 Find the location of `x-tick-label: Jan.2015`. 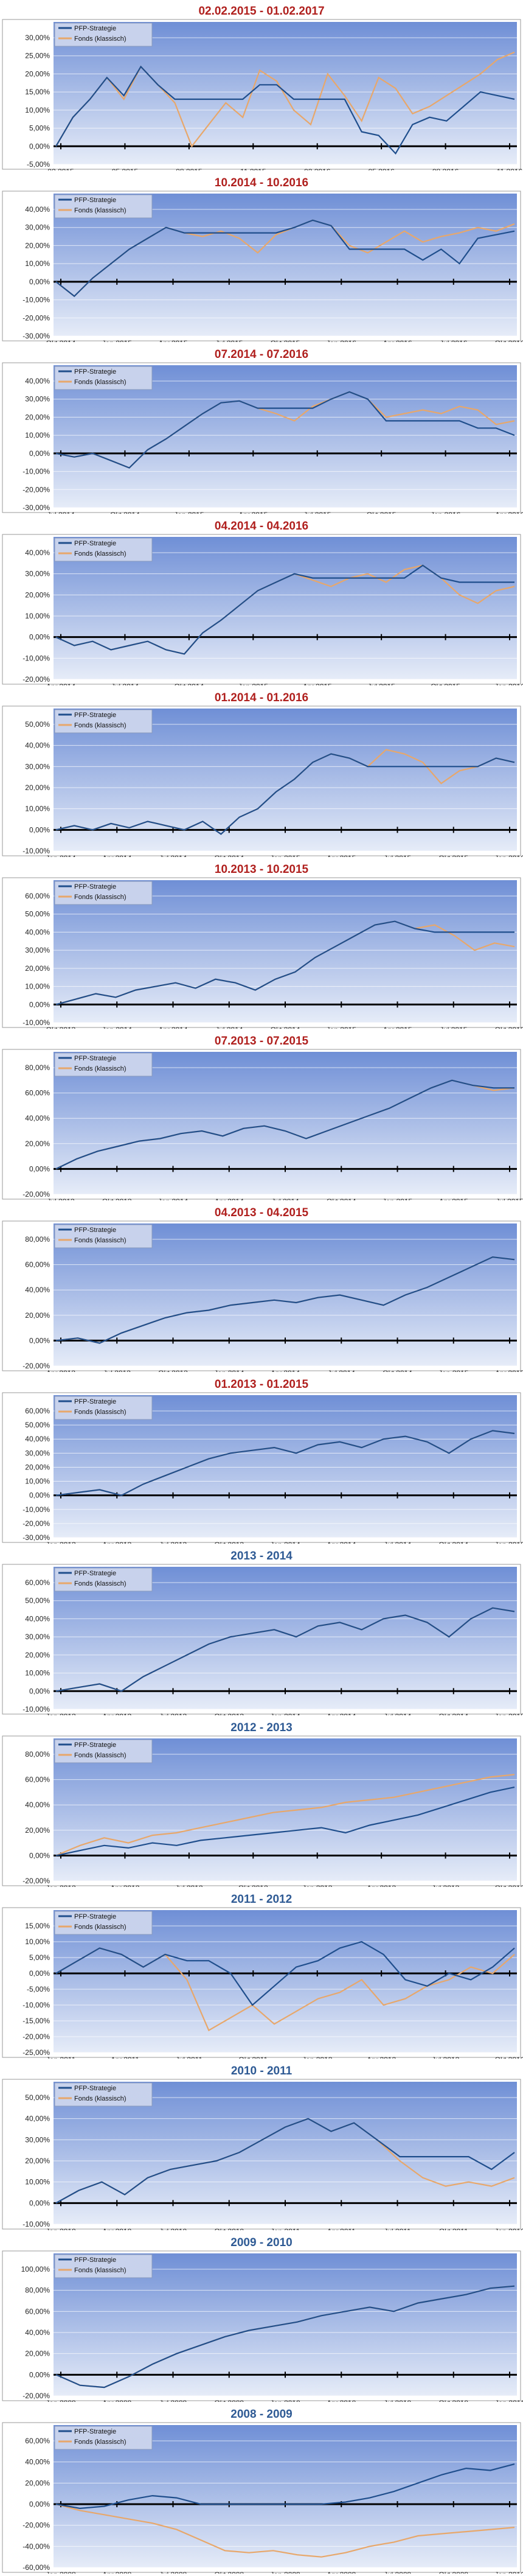

x-tick-label: Jan.2015 is located at coordinates (254, 683).